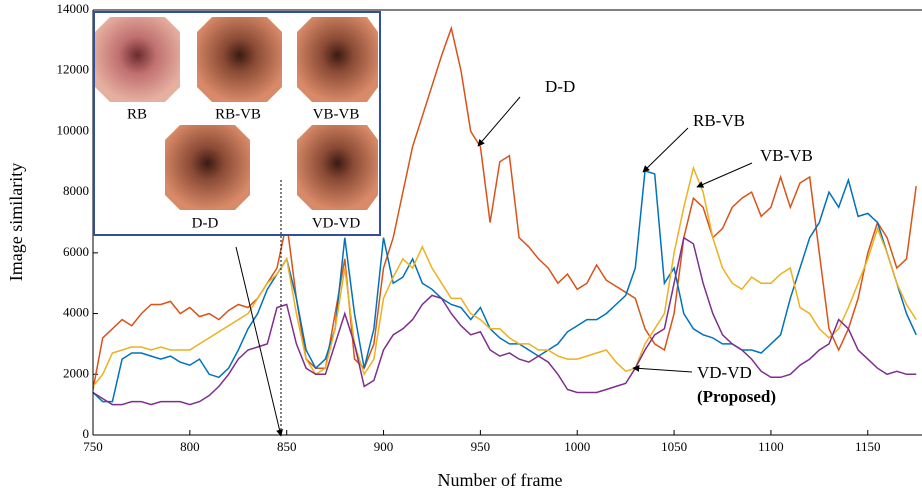 This screenshot has height=495, width=922. What do you see at coordinates (76, 251) in the screenshot?
I see `y-tick-label: 6000` at bounding box center [76, 251].